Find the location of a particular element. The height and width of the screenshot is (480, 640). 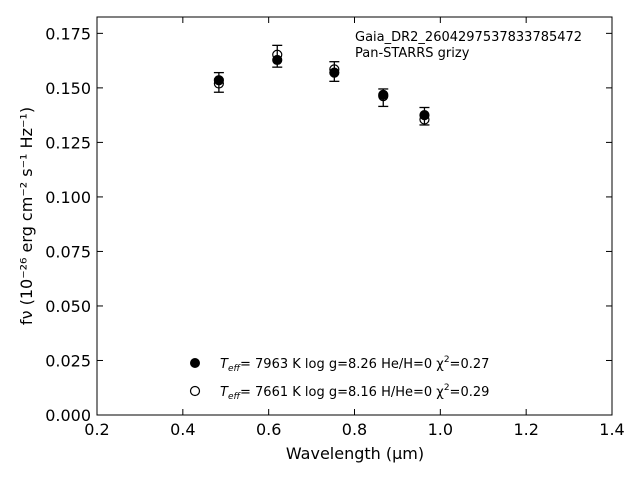

x-tick-label: 0.4 is located at coordinates (182, 429).